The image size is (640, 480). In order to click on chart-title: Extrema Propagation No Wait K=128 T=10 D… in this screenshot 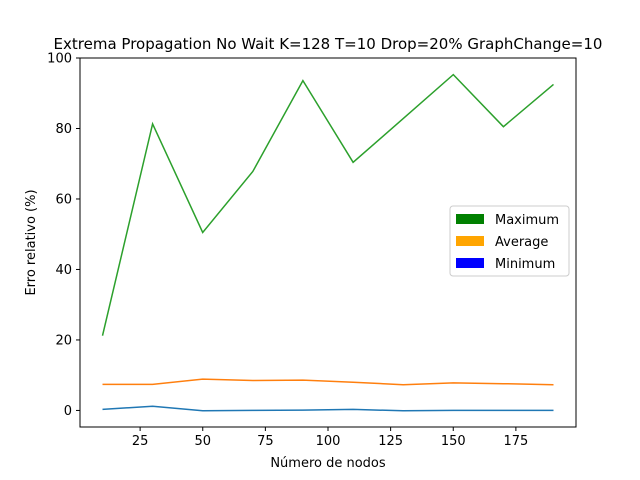, I will do `click(328, 44)`.